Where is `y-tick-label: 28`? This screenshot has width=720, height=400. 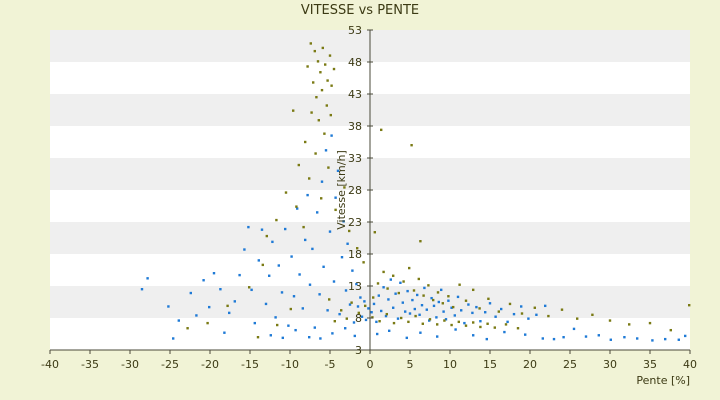 y-tick-label: 28 is located at coordinates (355, 190).